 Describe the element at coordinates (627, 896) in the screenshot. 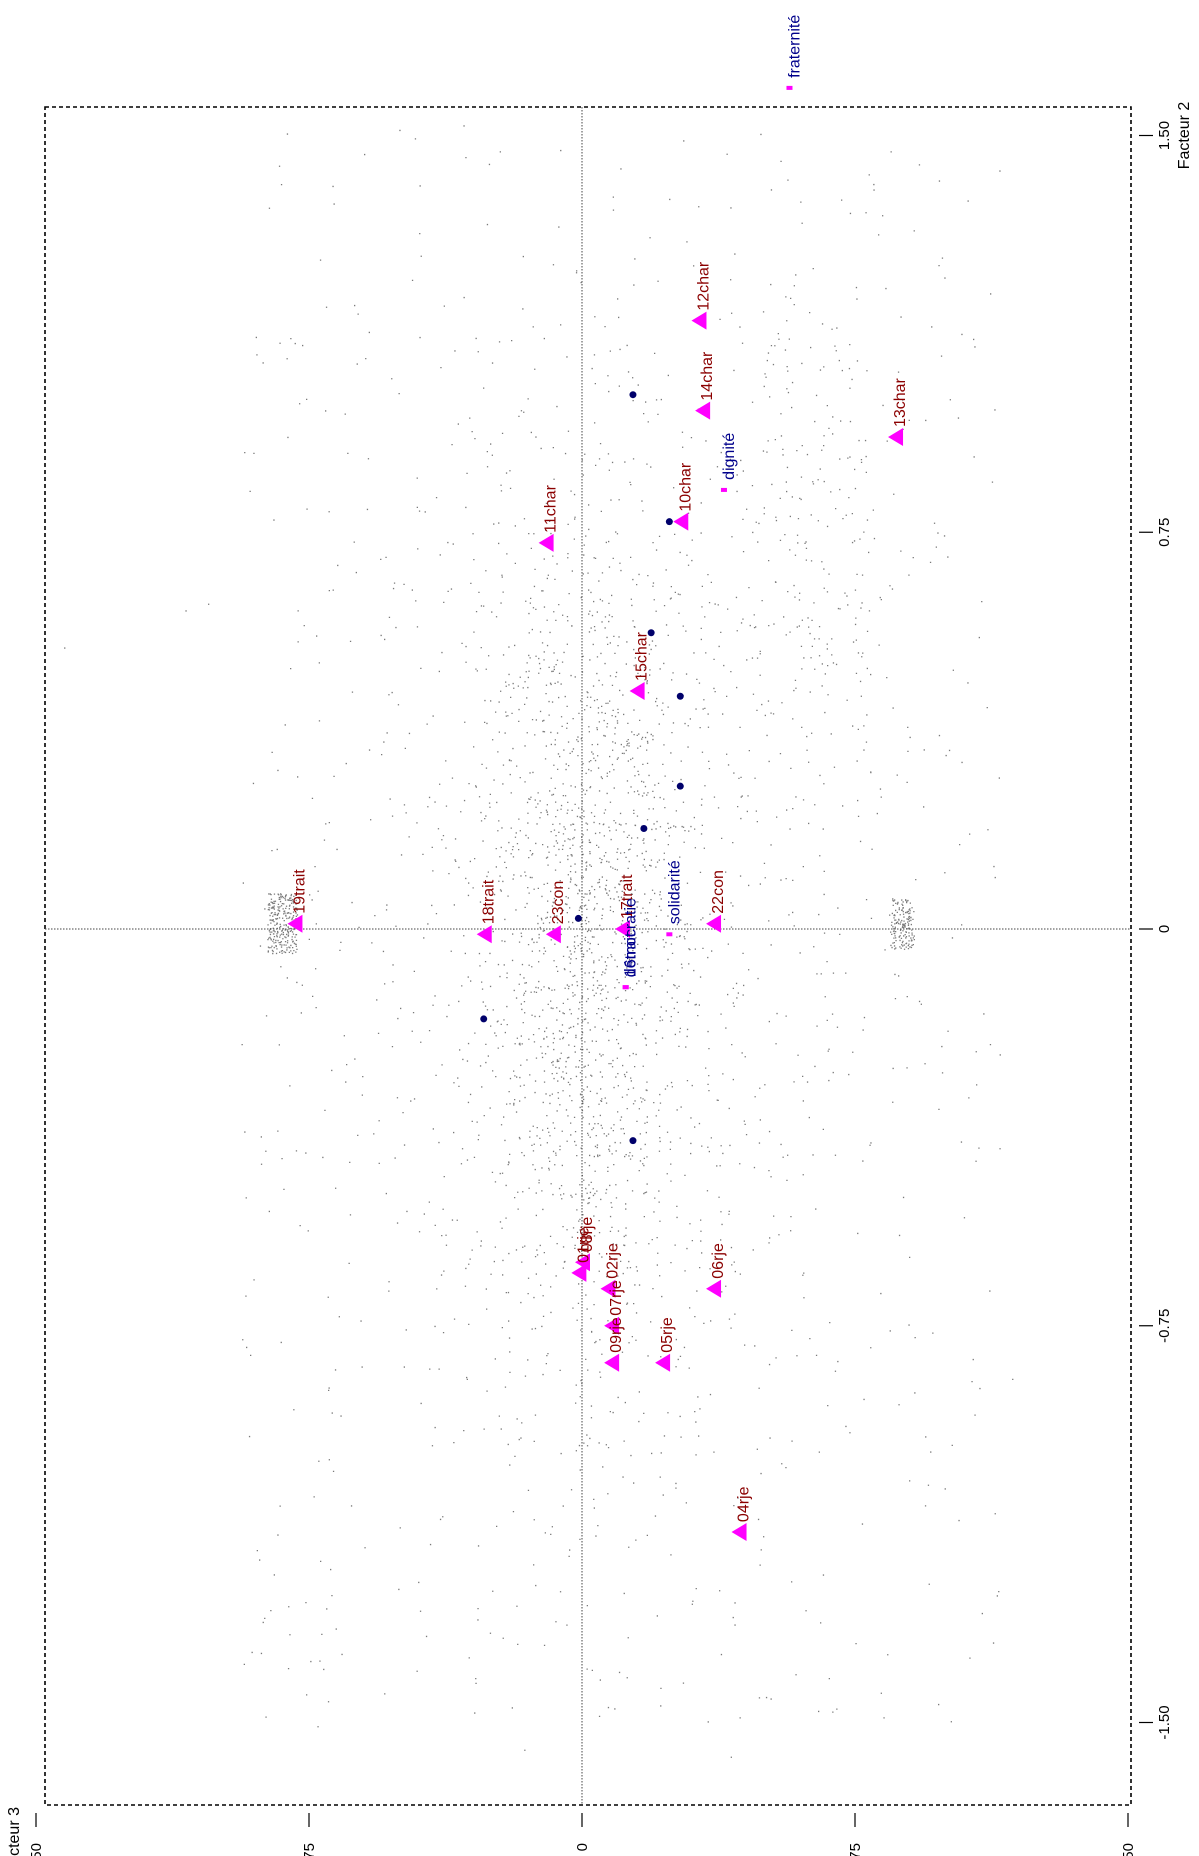

I see `point-label: 17trait` at that location.